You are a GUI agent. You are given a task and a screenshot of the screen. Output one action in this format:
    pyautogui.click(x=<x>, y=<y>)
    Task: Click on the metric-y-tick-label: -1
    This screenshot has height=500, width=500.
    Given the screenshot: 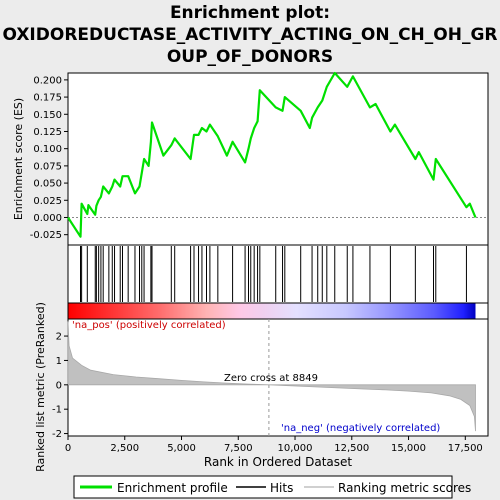 What is the action you would take?
    pyautogui.click(x=57, y=410)
    